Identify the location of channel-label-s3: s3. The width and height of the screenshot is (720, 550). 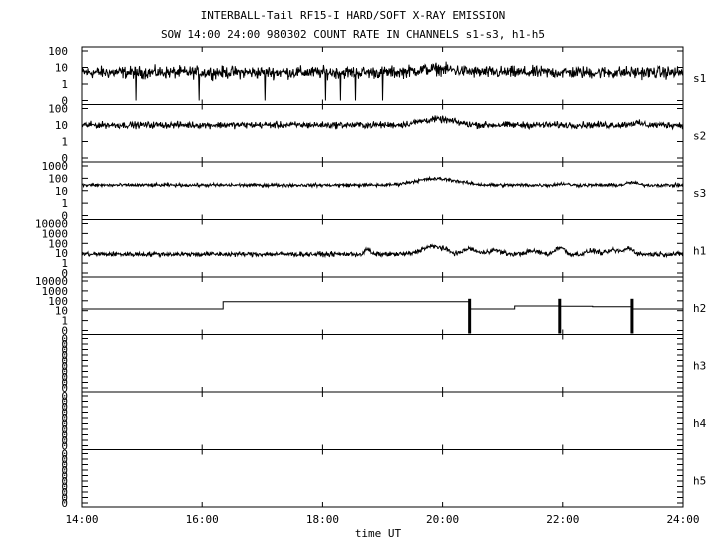
(699, 193).